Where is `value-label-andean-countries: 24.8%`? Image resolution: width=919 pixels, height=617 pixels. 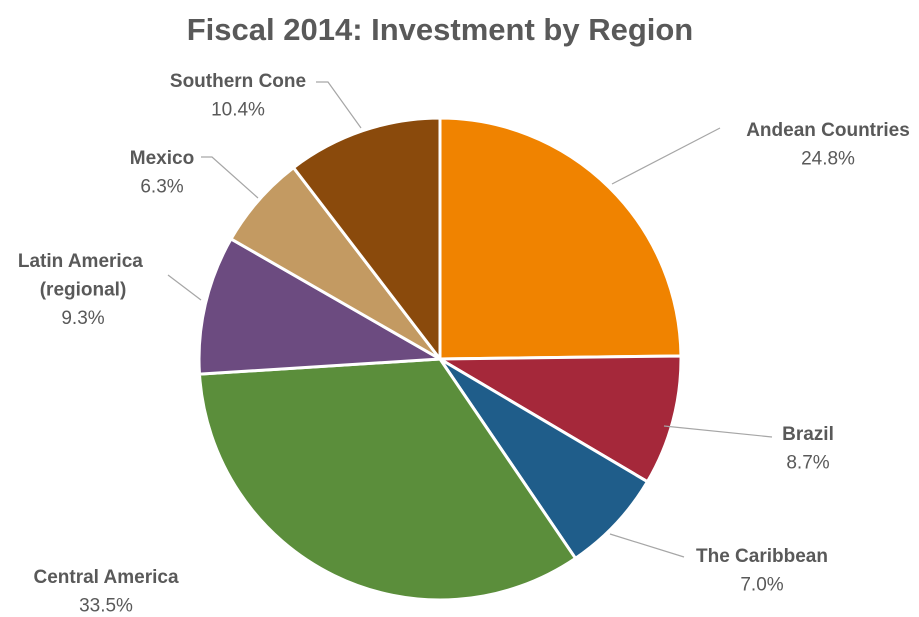 value-label-andean-countries: 24.8% is located at coordinates (828, 159).